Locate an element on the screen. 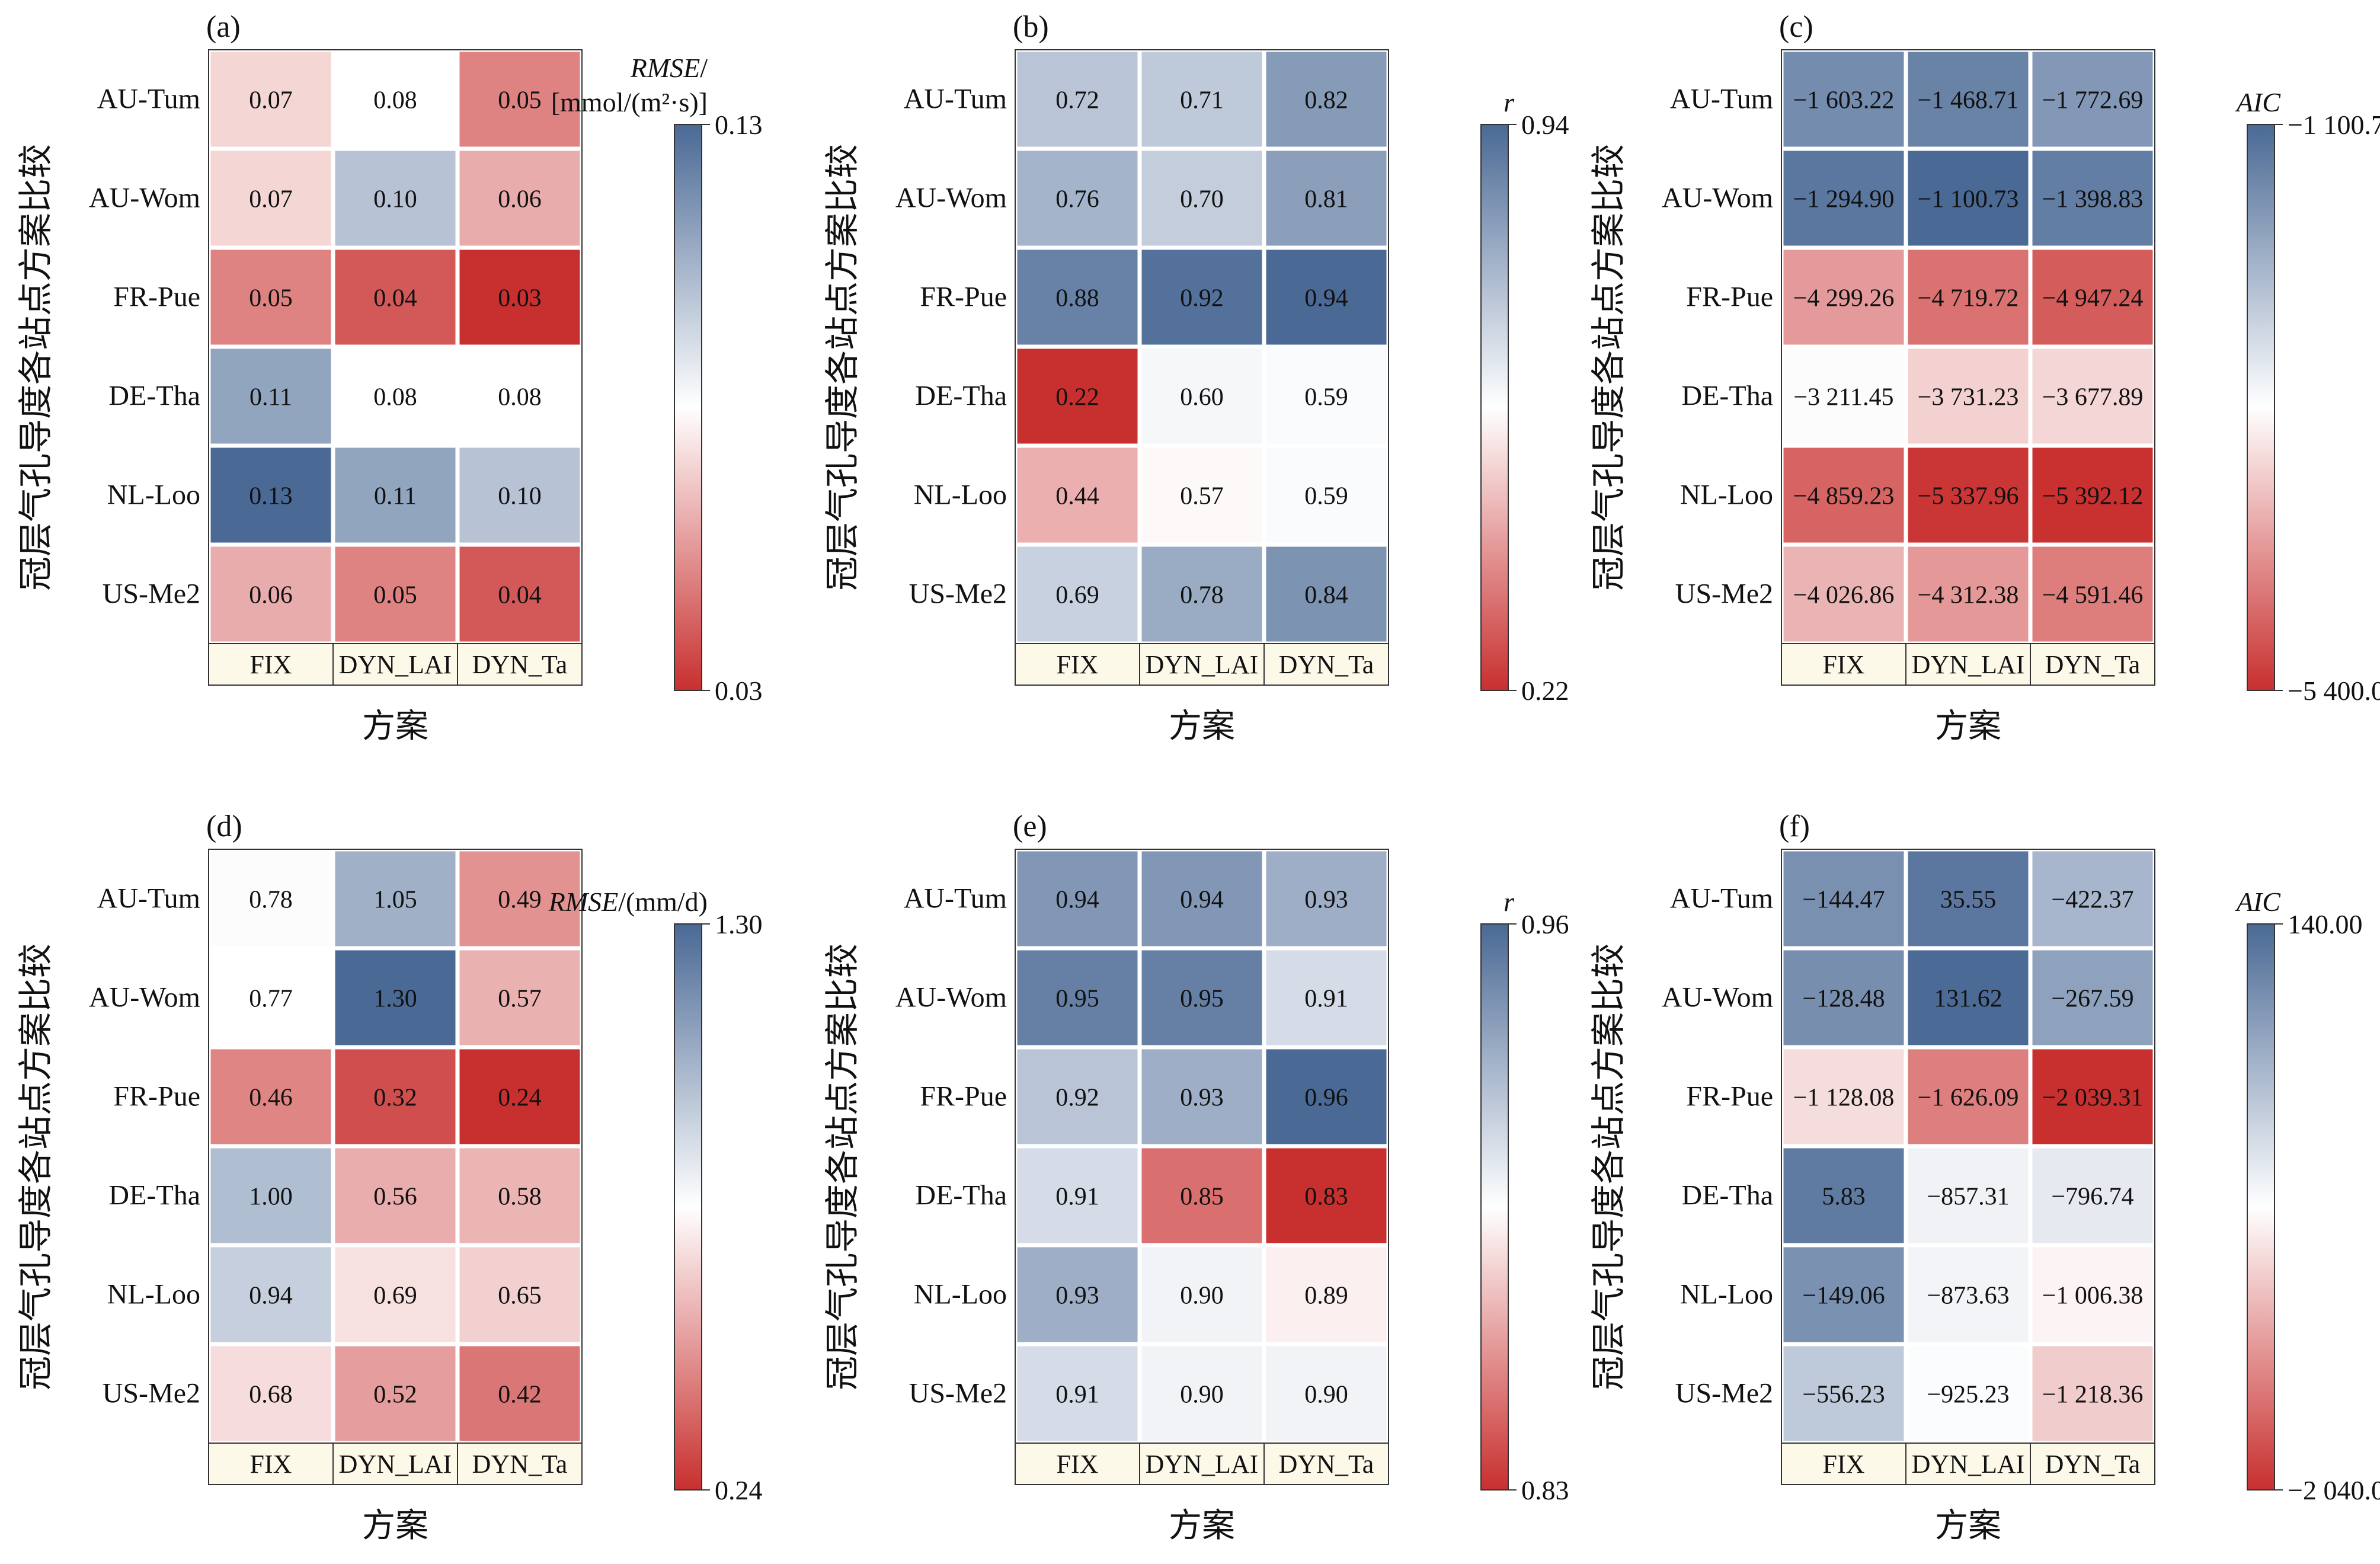  cell-value-label: −1 468.71 is located at coordinates (1969, 100).